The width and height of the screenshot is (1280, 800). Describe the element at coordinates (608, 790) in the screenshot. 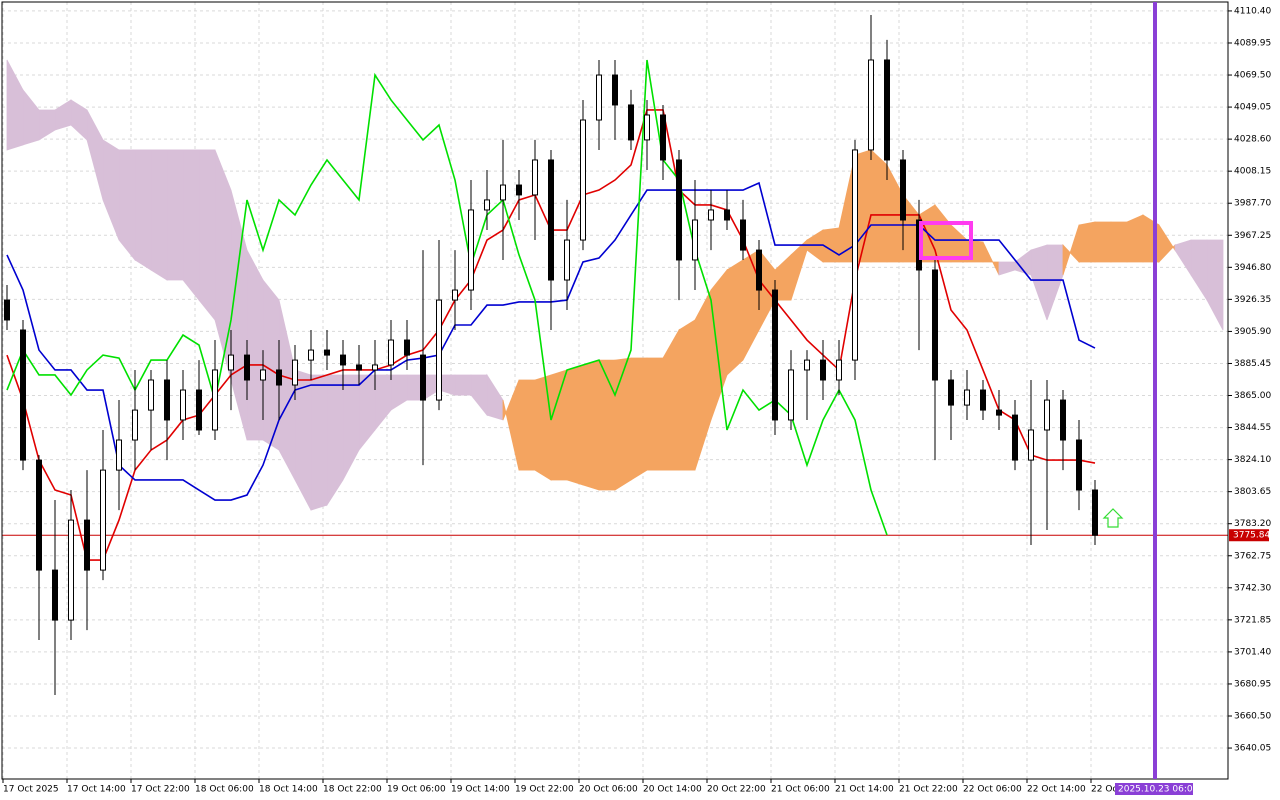

I see `x-tick-label: 20 Oct 06:00` at that location.